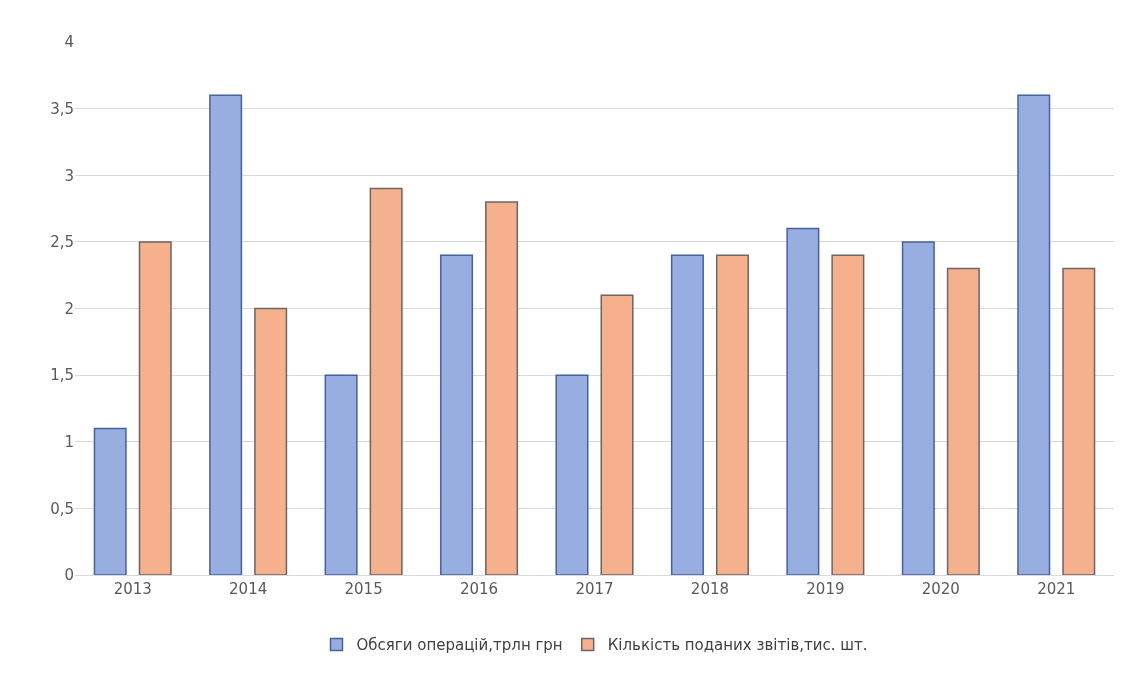 This screenshot has width=1136, height=691. What do you see at coordinates (1056, 589) in the screenshot?
I see `x-tick-label: 2021` at bounding box center [1056, 589].